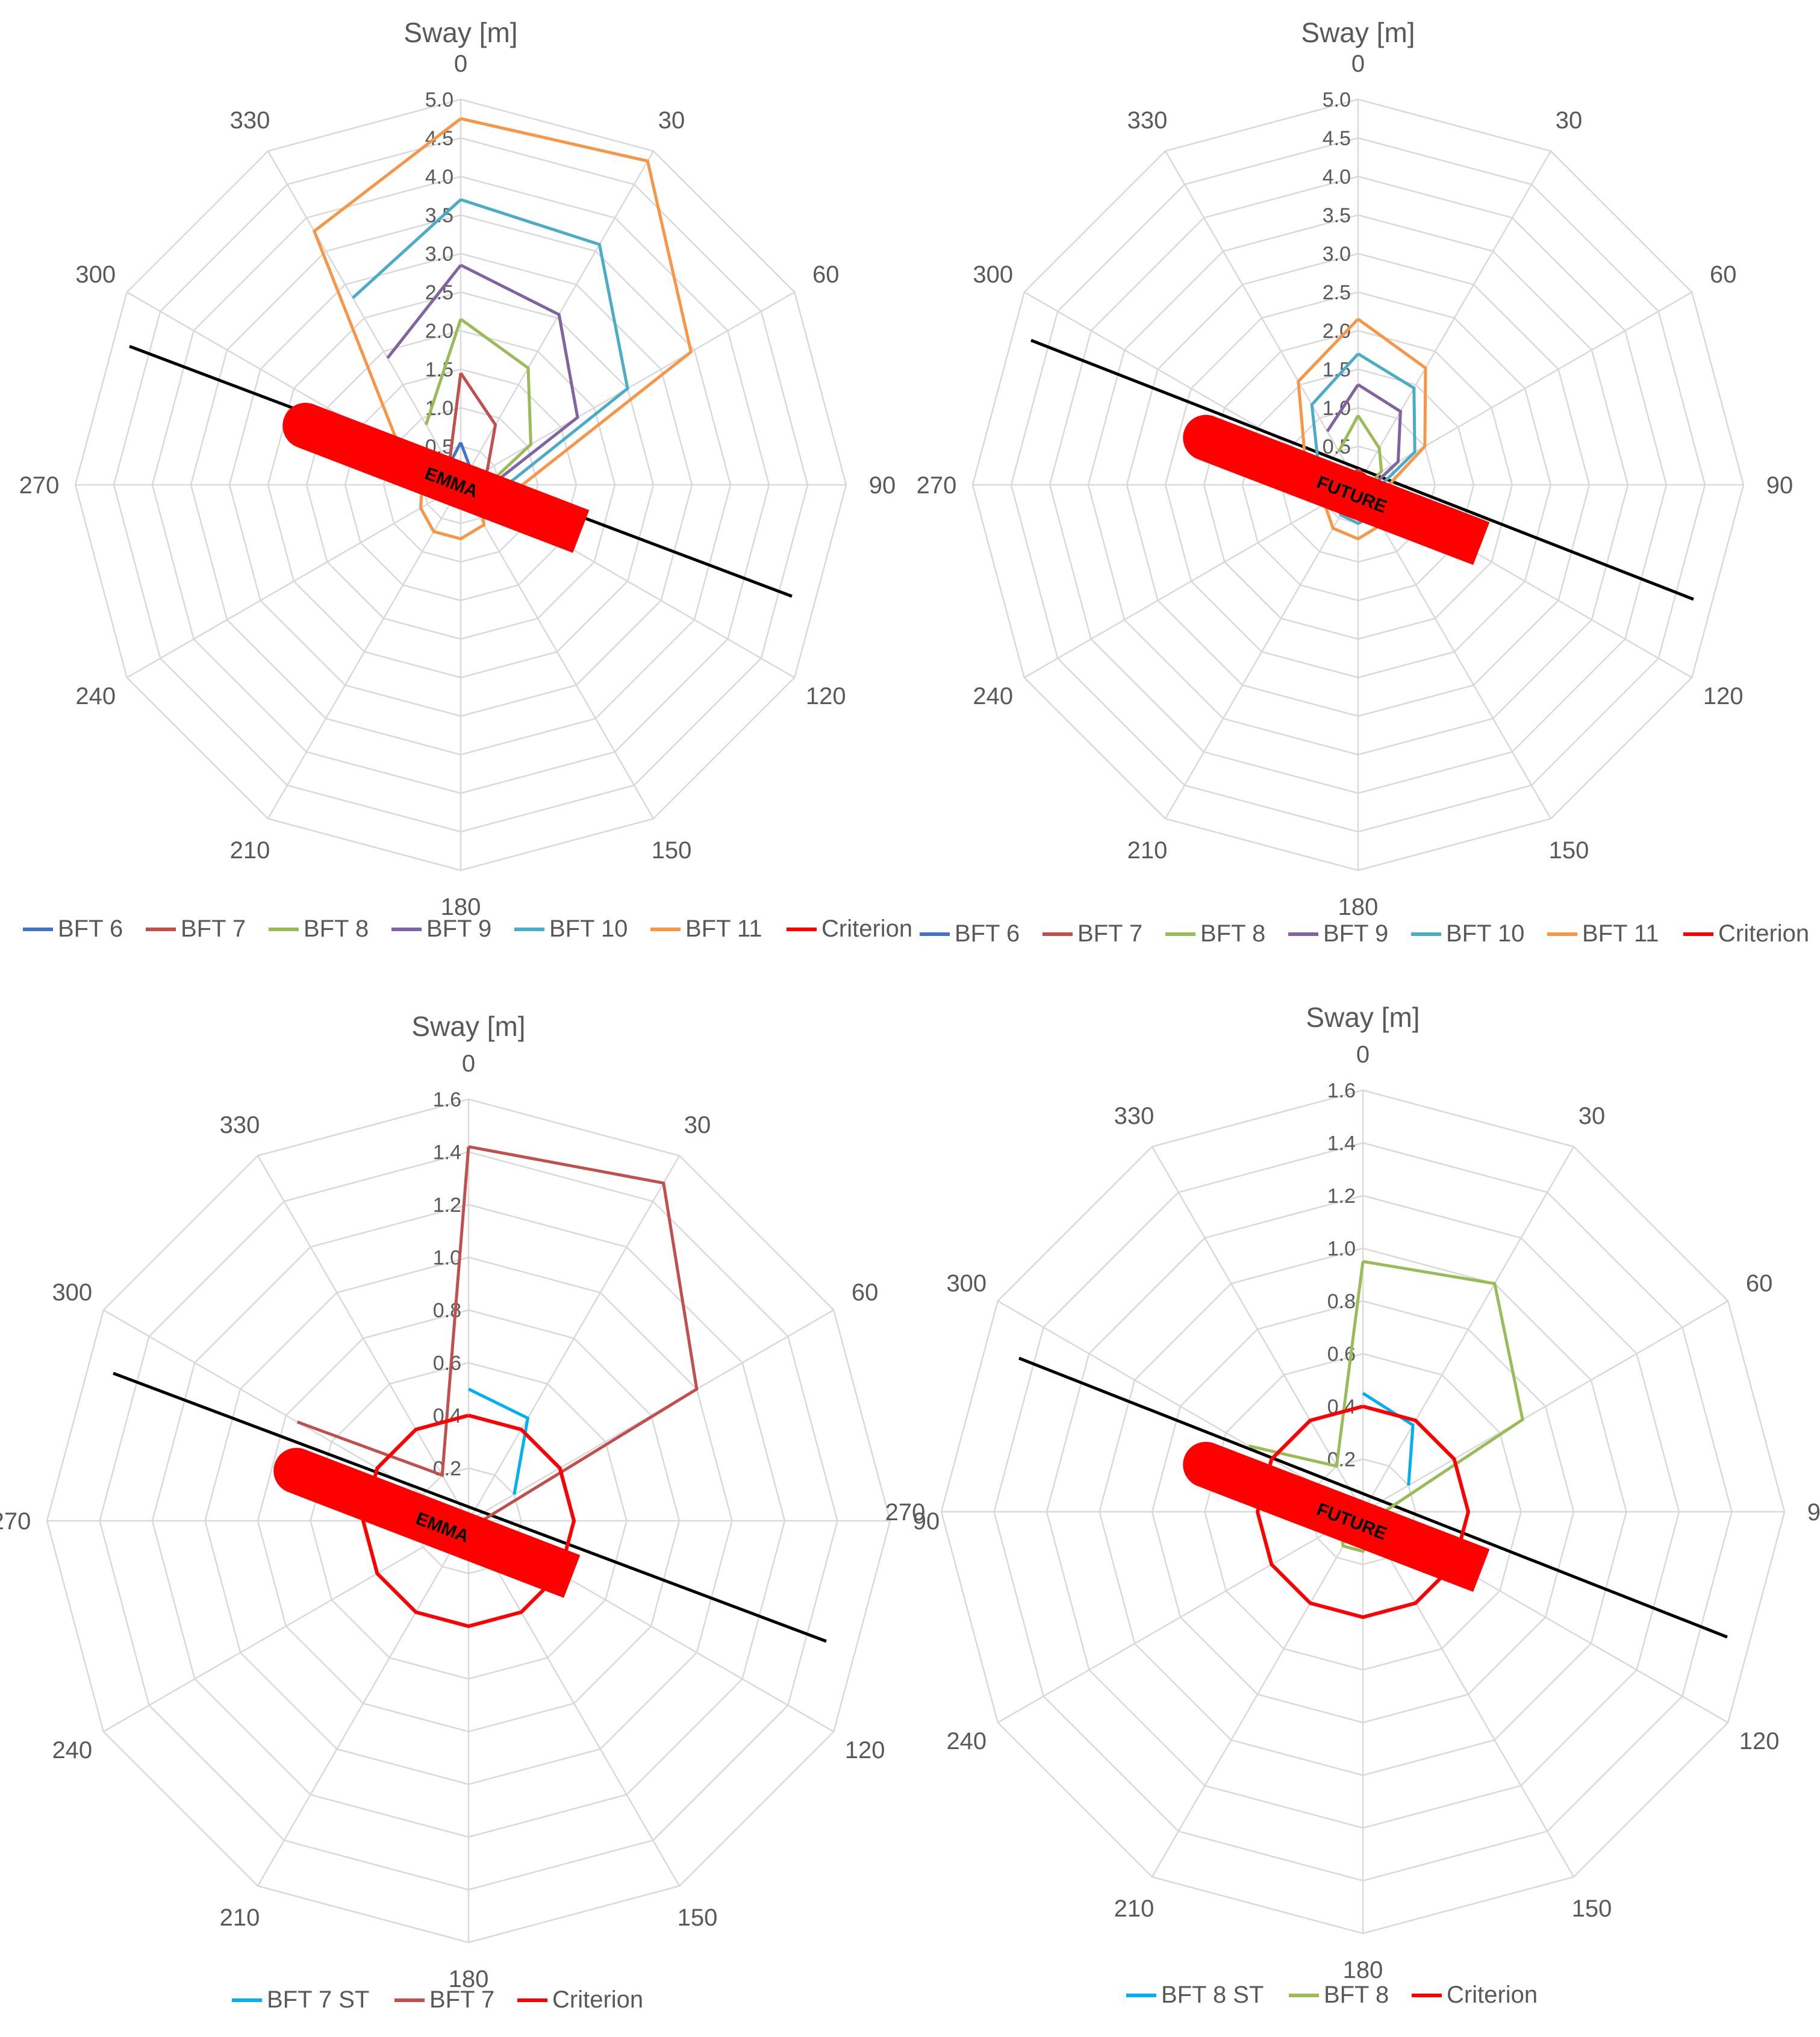 This screenshot has width=1820, height=2037. Describe the element at coordinates (439, 178) in the screenshot. I see `radial-tick-label: 4.0` at that location.